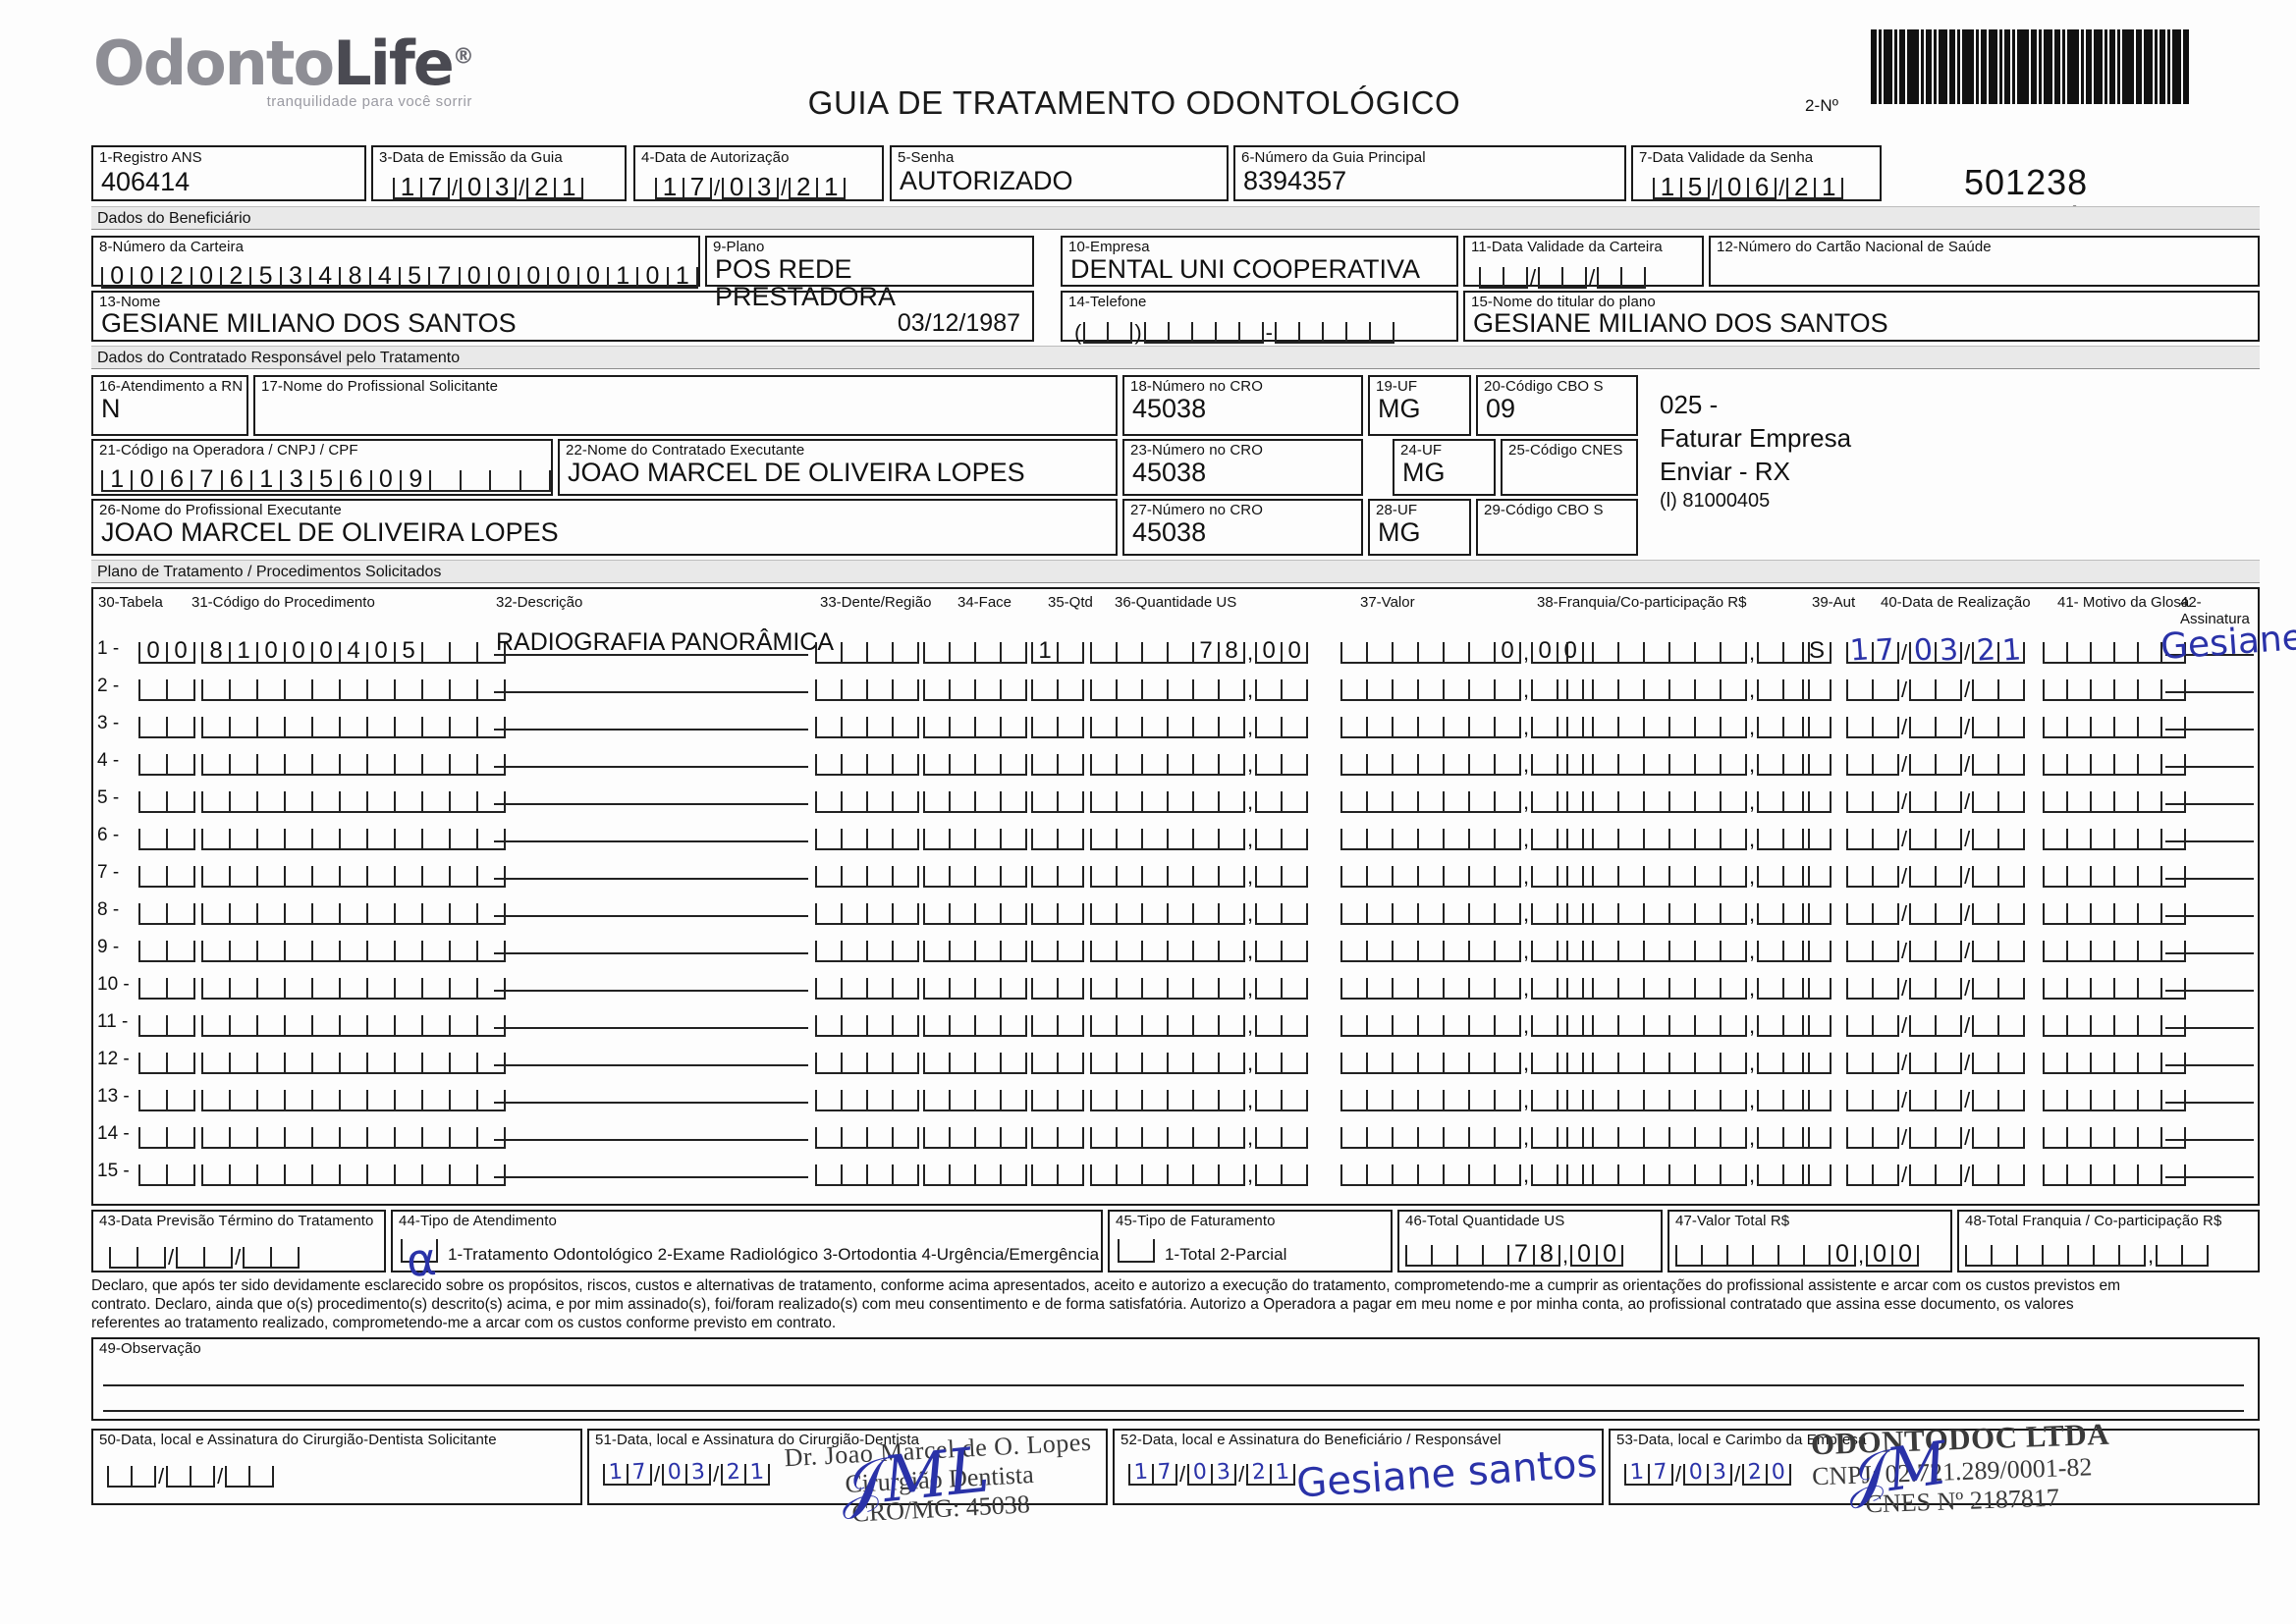 The height and width of the screenshot is (1624, 2296). Describe the element at coordinates (1569, 467) in the screenshot. I see `field-25-codigo-cnes: 25-Código CNES` at that location.